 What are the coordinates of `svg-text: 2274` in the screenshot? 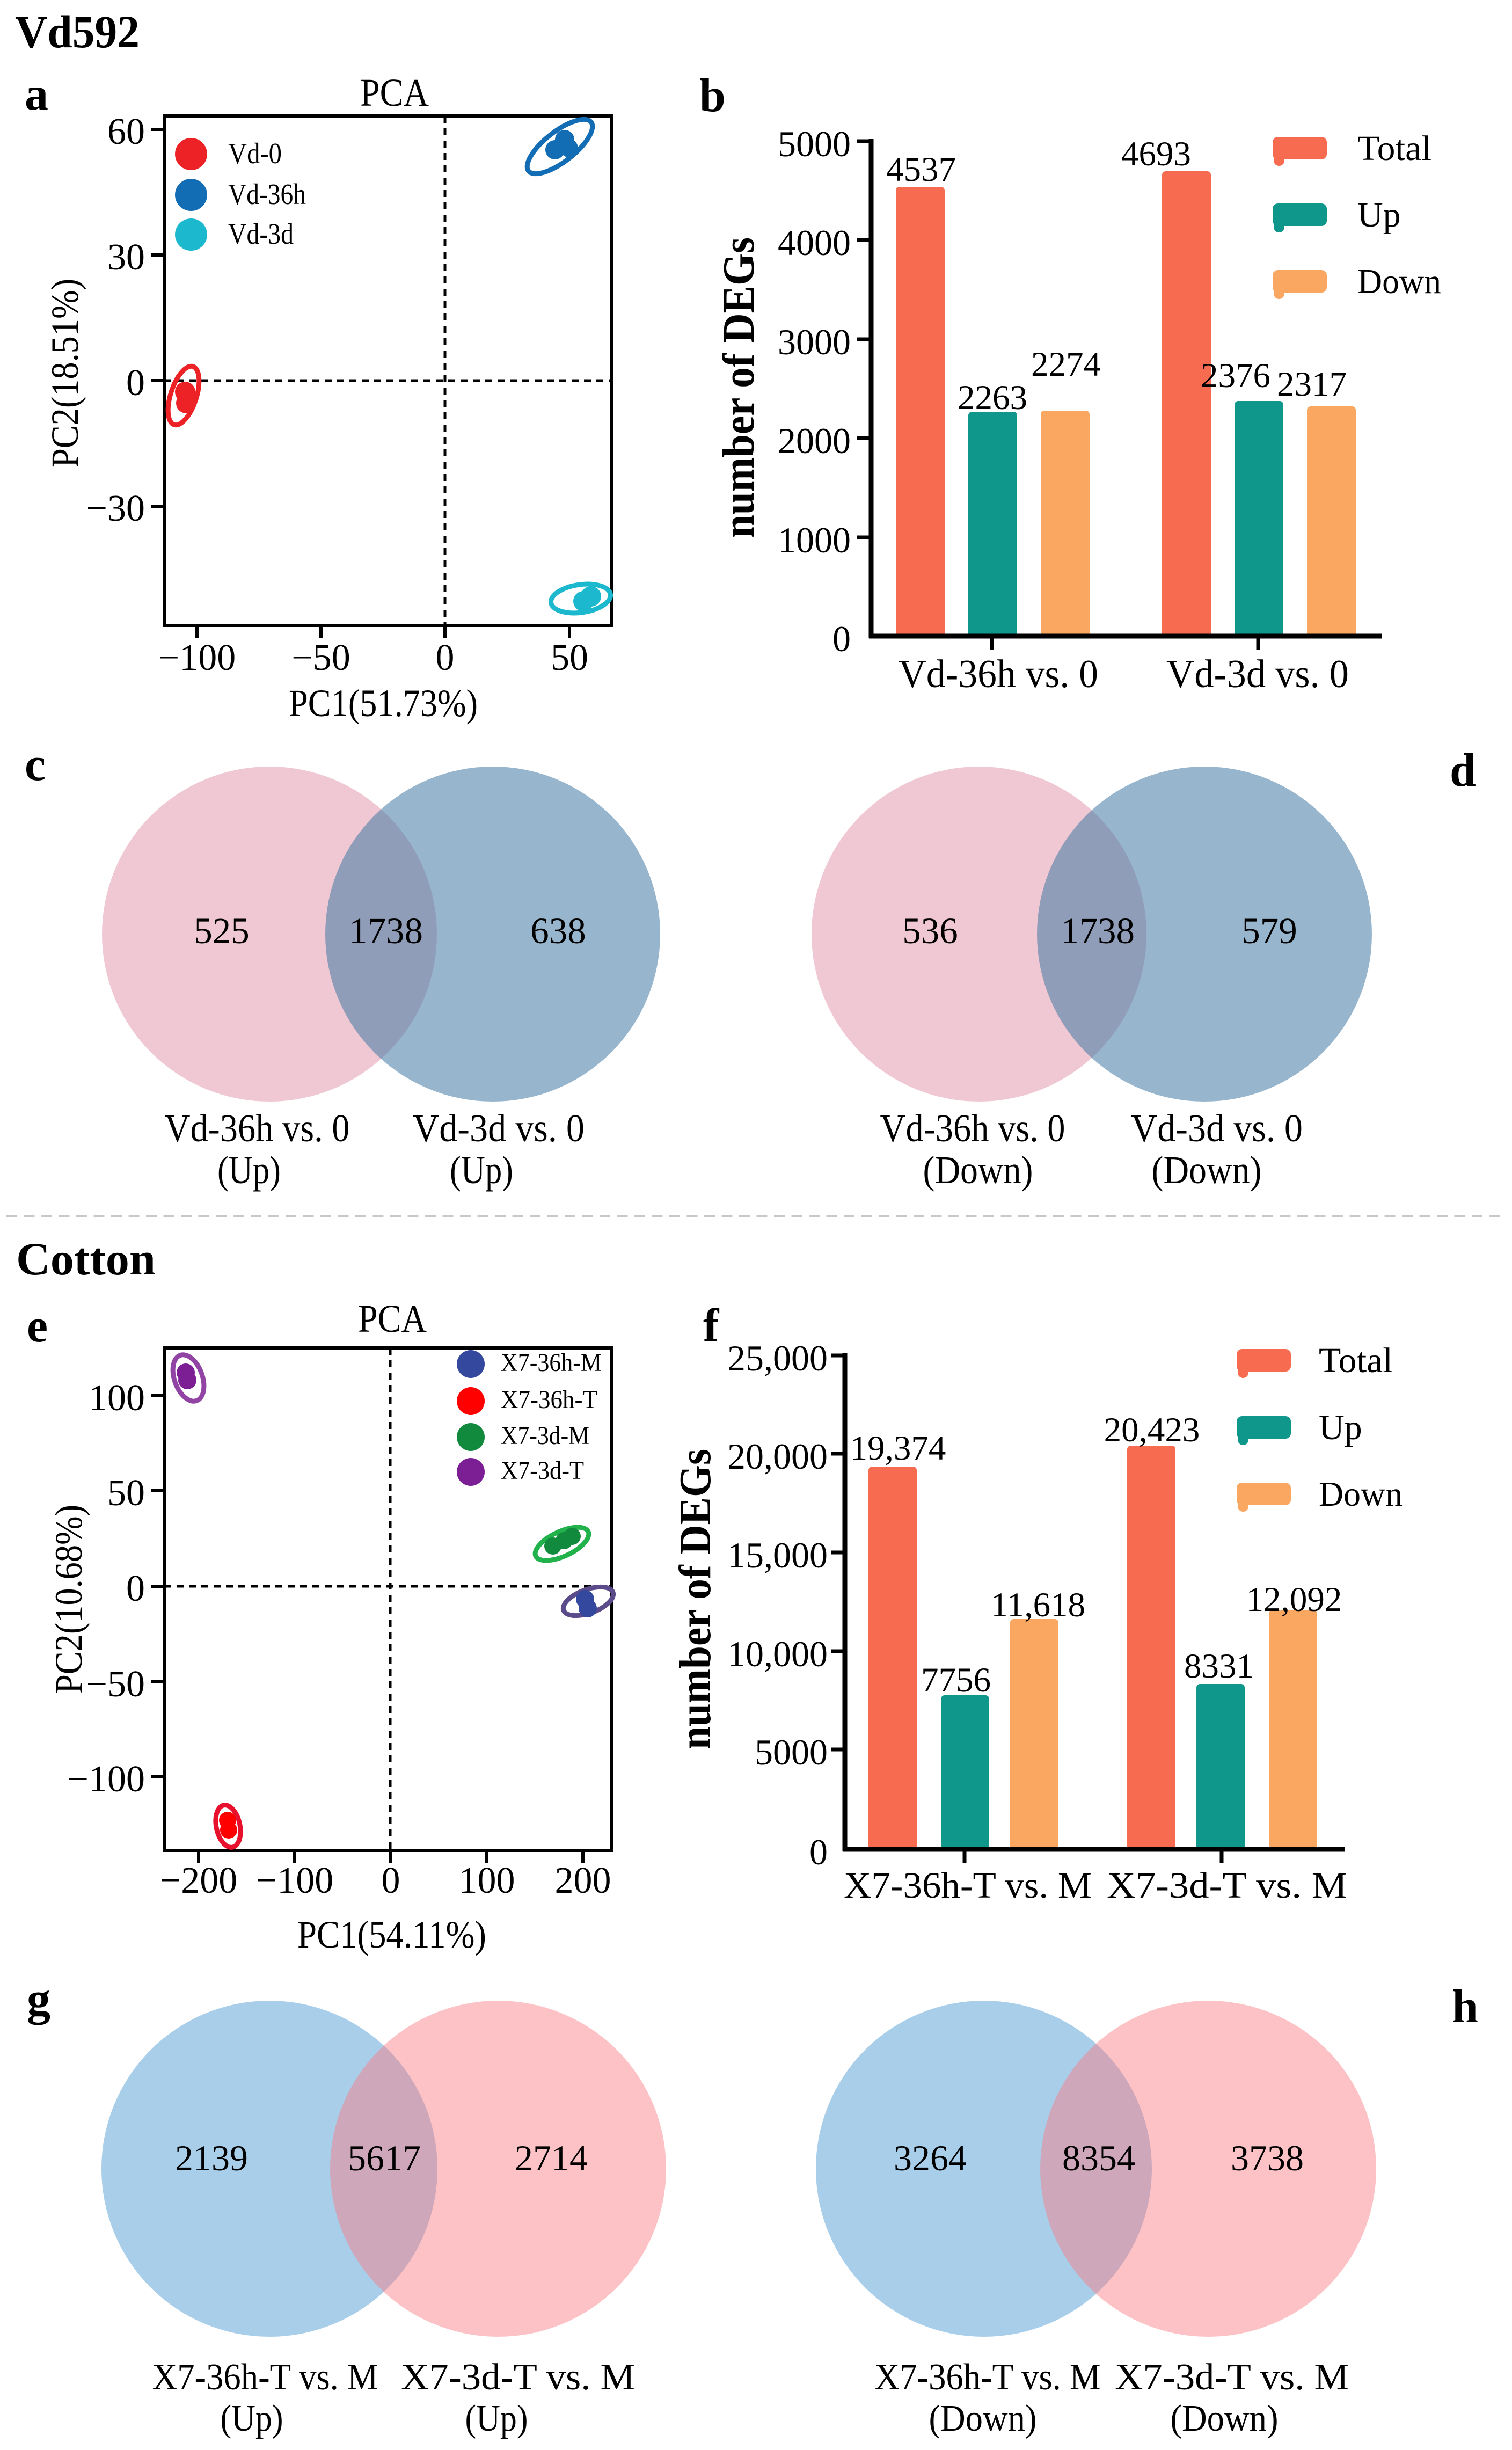 It's located at (1066, 364).